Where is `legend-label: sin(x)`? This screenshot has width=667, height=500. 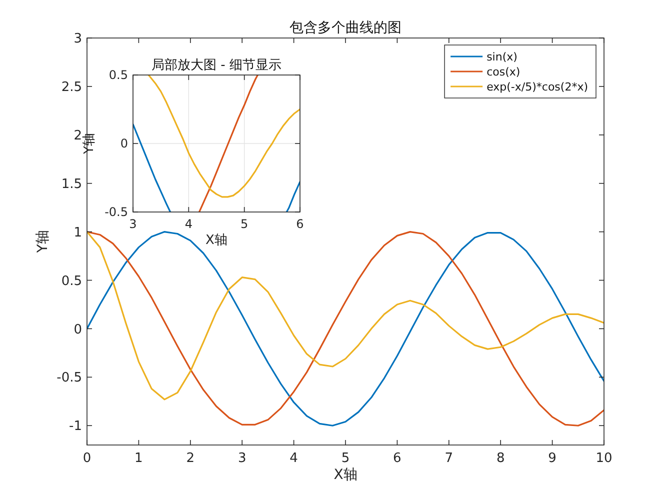 legend-label: sin(x) is located at coordinates (502, 57).